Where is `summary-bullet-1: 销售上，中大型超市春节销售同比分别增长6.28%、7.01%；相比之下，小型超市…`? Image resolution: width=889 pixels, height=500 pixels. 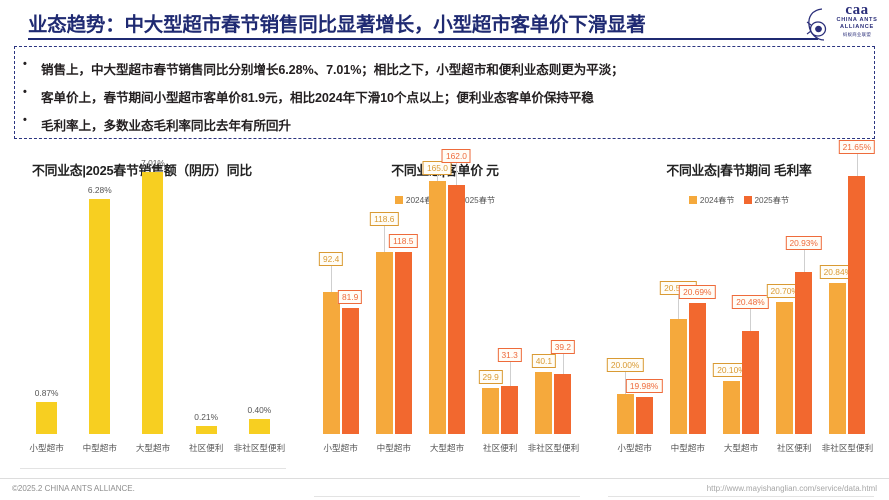
summary-bullet-1: 销售上，中大型超市春节销售同比分别增长6.28%、7.01%；相比之下，小型超市… is located at coordinates (323, 68).